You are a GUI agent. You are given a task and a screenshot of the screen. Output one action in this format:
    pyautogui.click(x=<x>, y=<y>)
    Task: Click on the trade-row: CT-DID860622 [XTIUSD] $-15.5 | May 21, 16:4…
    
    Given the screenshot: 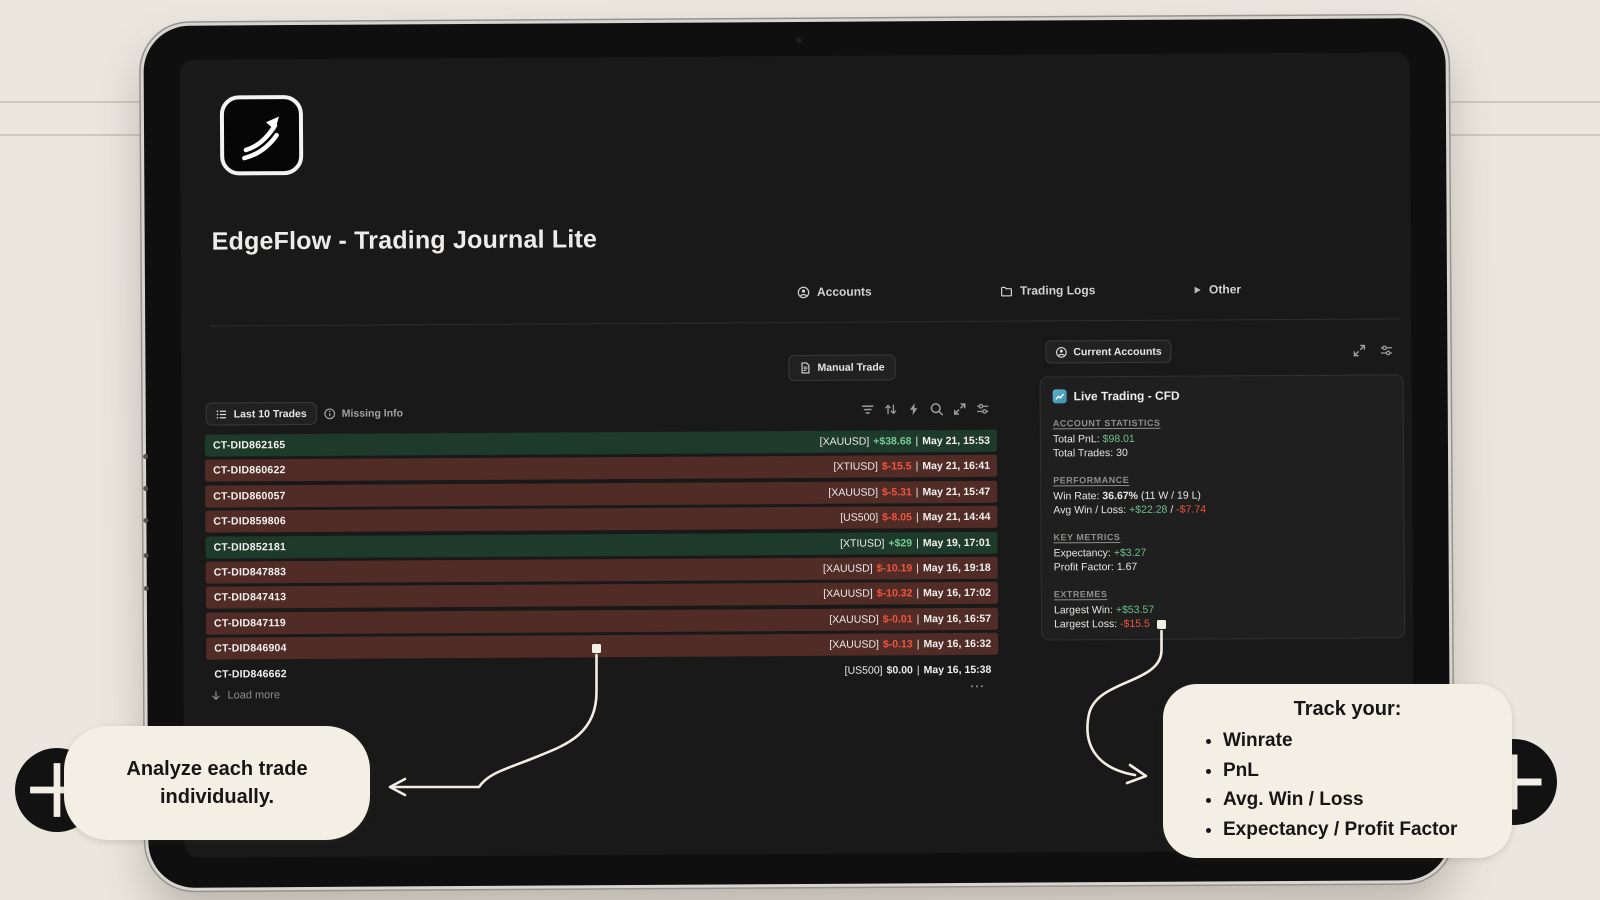 What is the action you would take?
    pyautogui.click(x=601, y=469)
    